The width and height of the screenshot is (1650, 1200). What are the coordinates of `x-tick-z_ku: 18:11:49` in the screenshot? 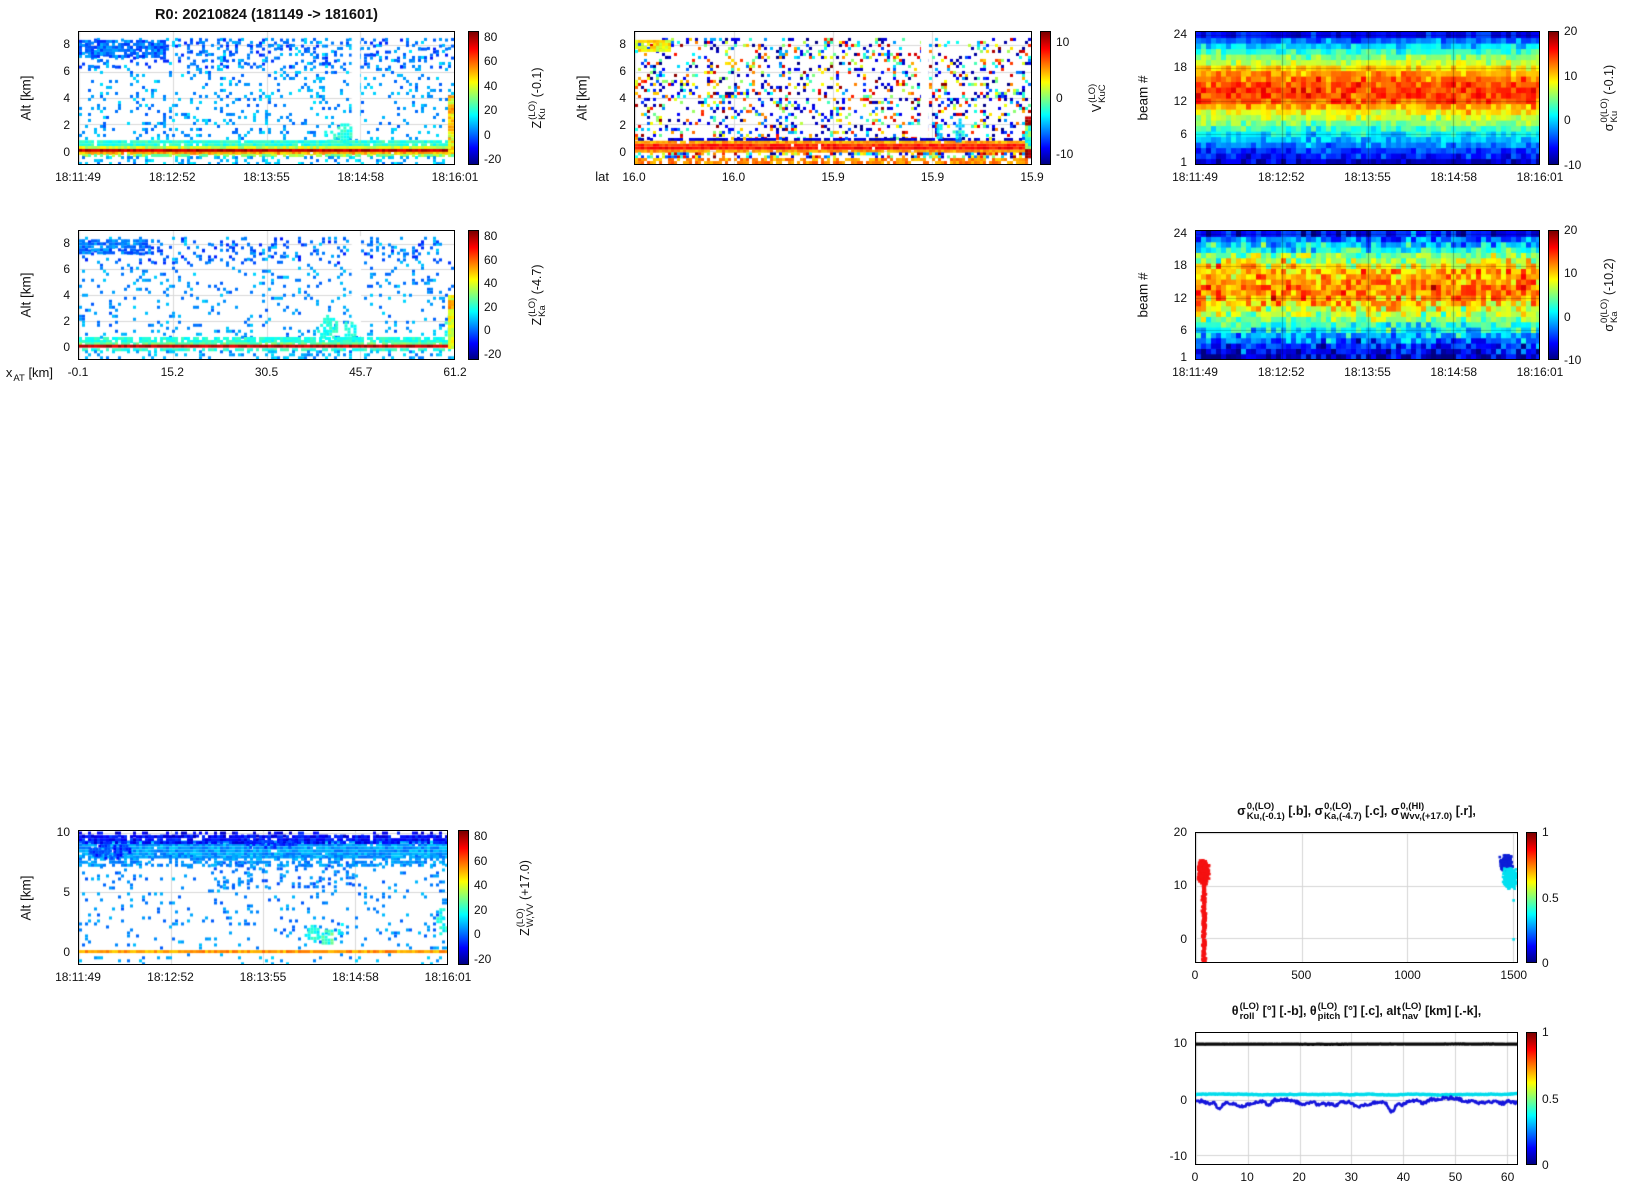 It's located at (78, 177).